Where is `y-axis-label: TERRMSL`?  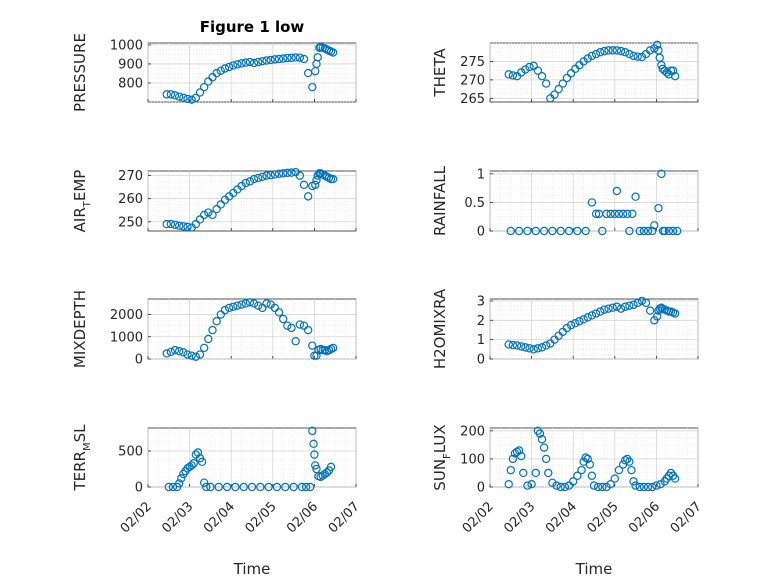 y-axis-label: TERRMSL is located at coordinates (82, 458).